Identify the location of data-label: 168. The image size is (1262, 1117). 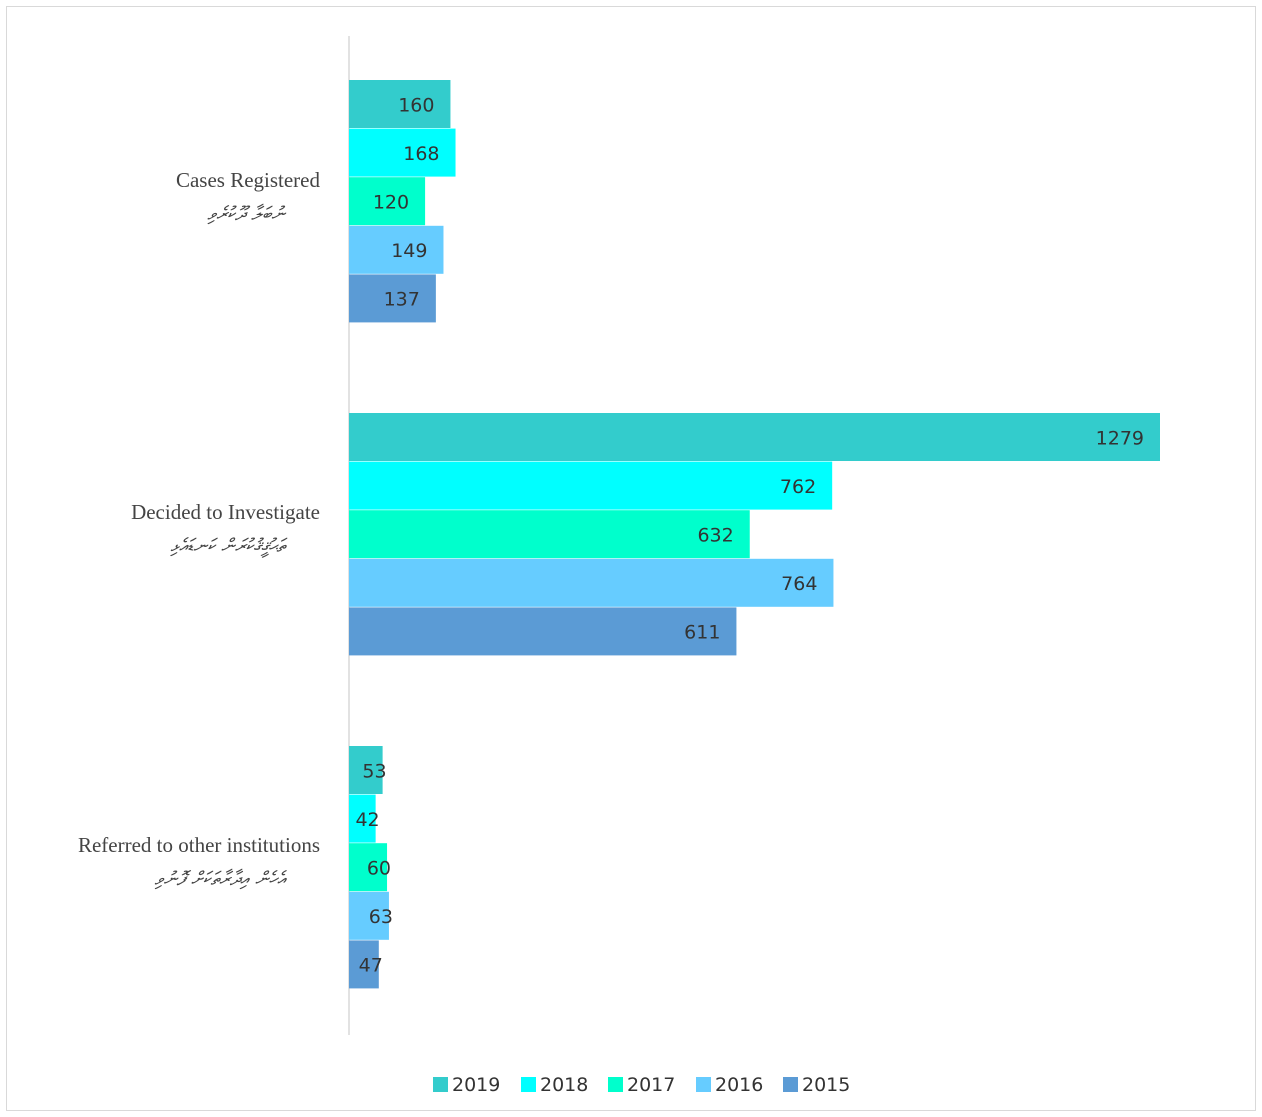
(421, 154).